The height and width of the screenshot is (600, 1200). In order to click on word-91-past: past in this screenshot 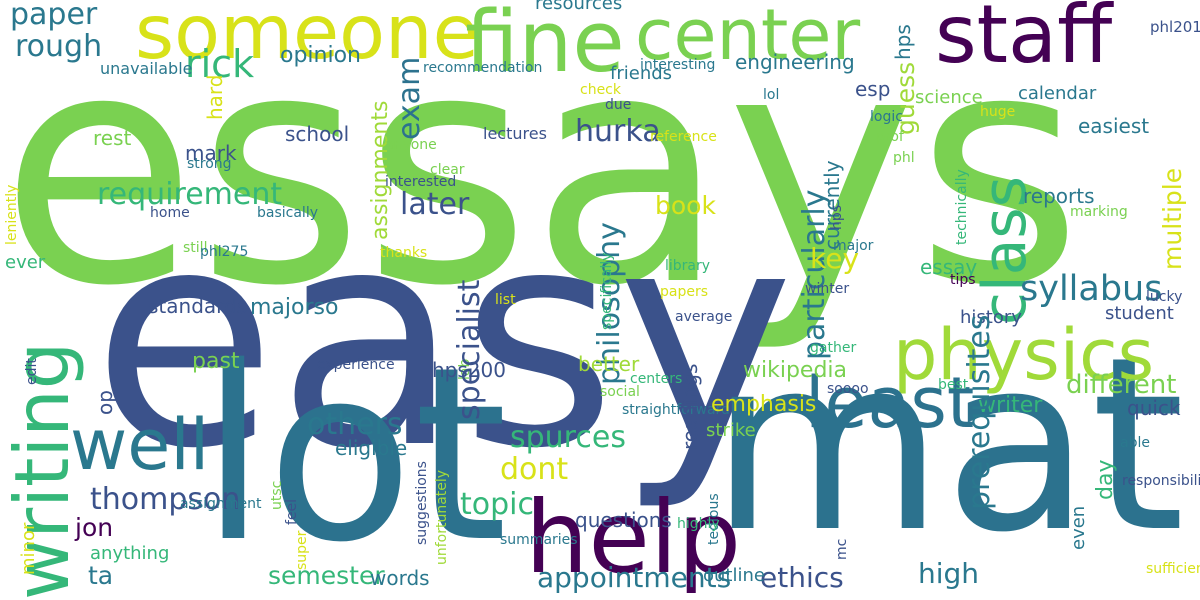, I will do `click(216, 361)`.